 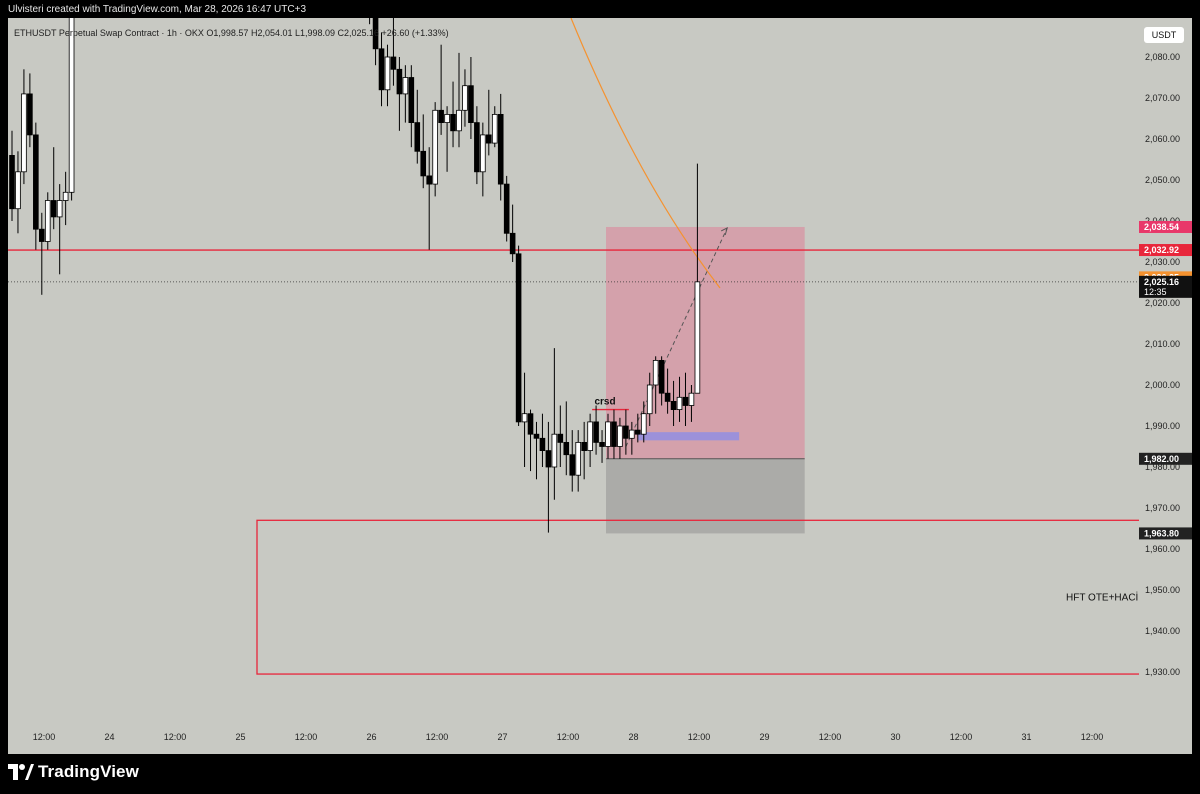 What do you see at coordinates (1162, 672) in the screenshot?
I see `price-tick-label: 1,930.00` at bounding box center [1162, 672].